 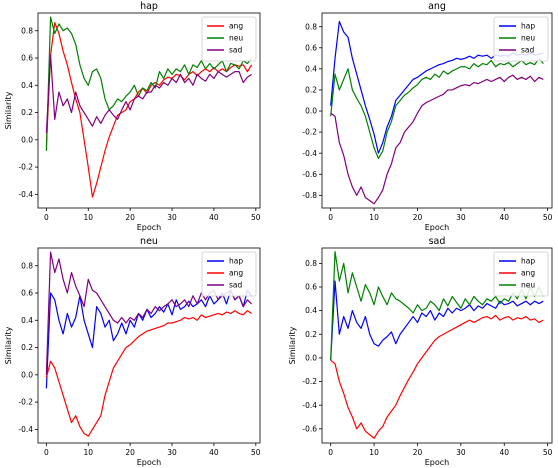 What do you see at coordinates (309, 195) in the screenshot?
I see `y-tick-label: -0.8` at bounding box center [309, 195].